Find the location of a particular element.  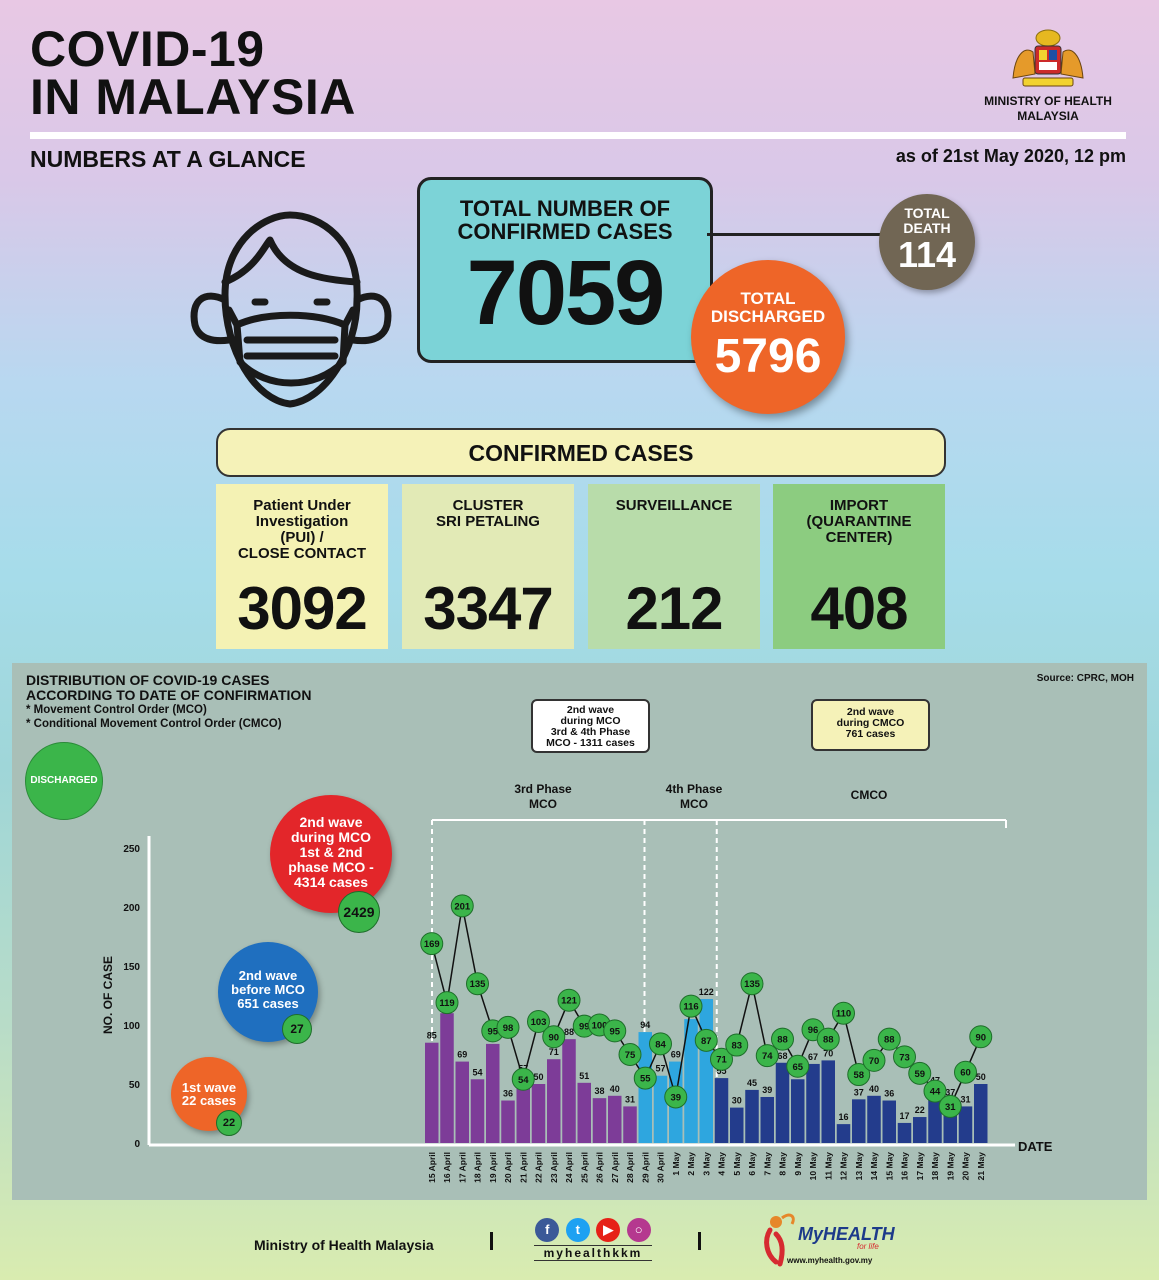

x-tick-label: 21 April is located at coordinates (523, 1167).